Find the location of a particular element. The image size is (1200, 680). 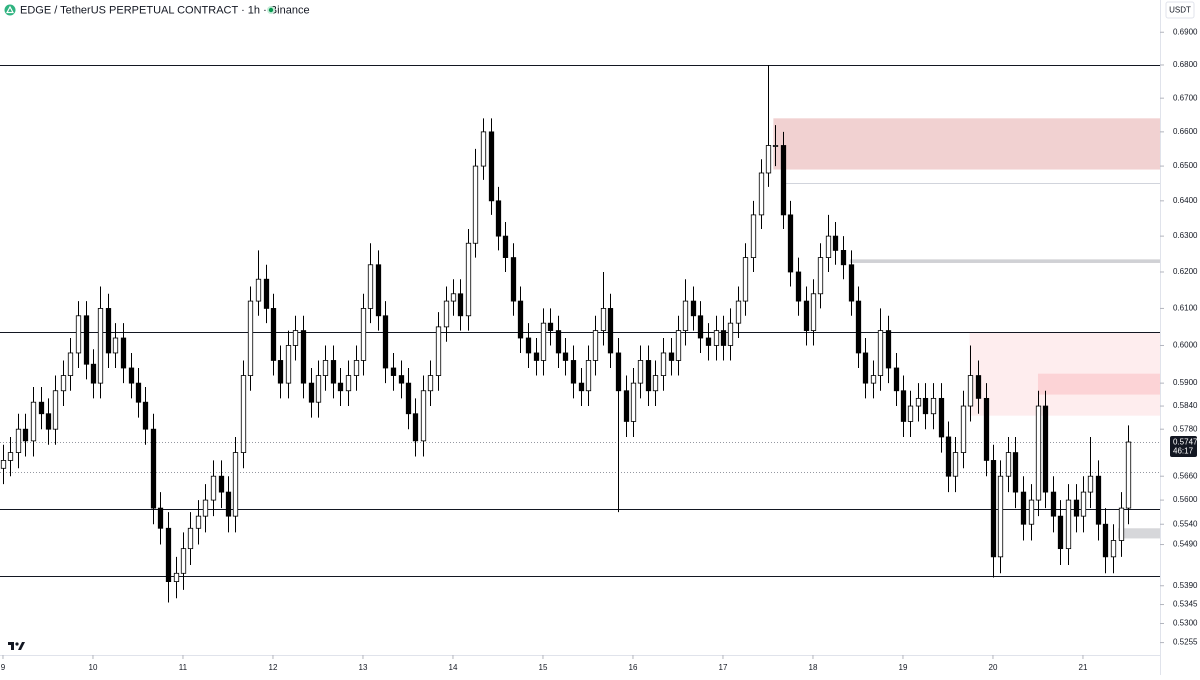

x-tick-label: 20 is located at coordinates (993, 667).